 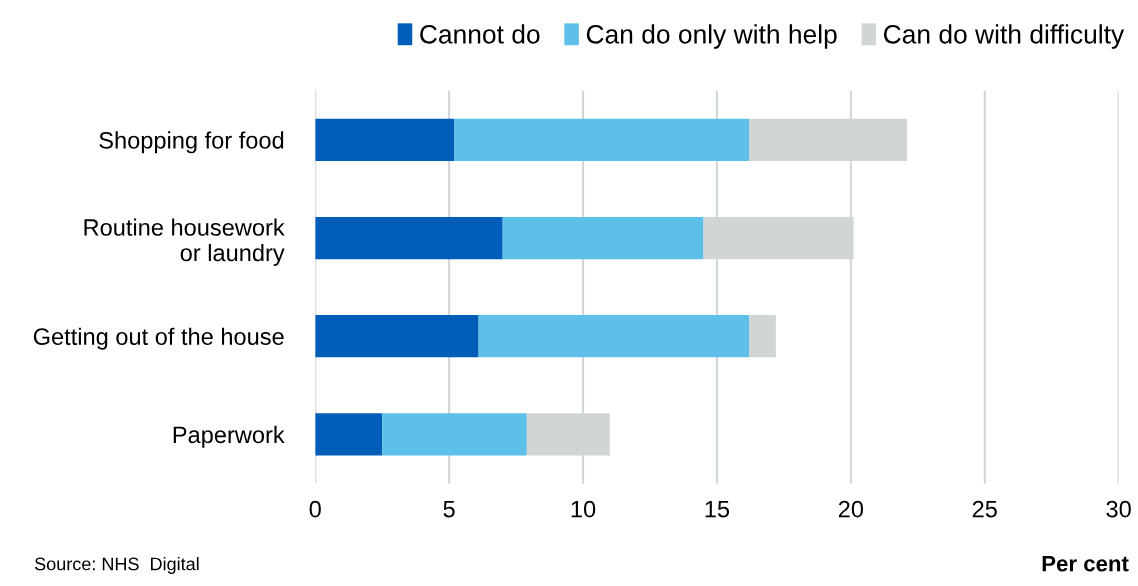 I want to click on legend-label: Can do with difficulty, so click(x=1004, y=36).